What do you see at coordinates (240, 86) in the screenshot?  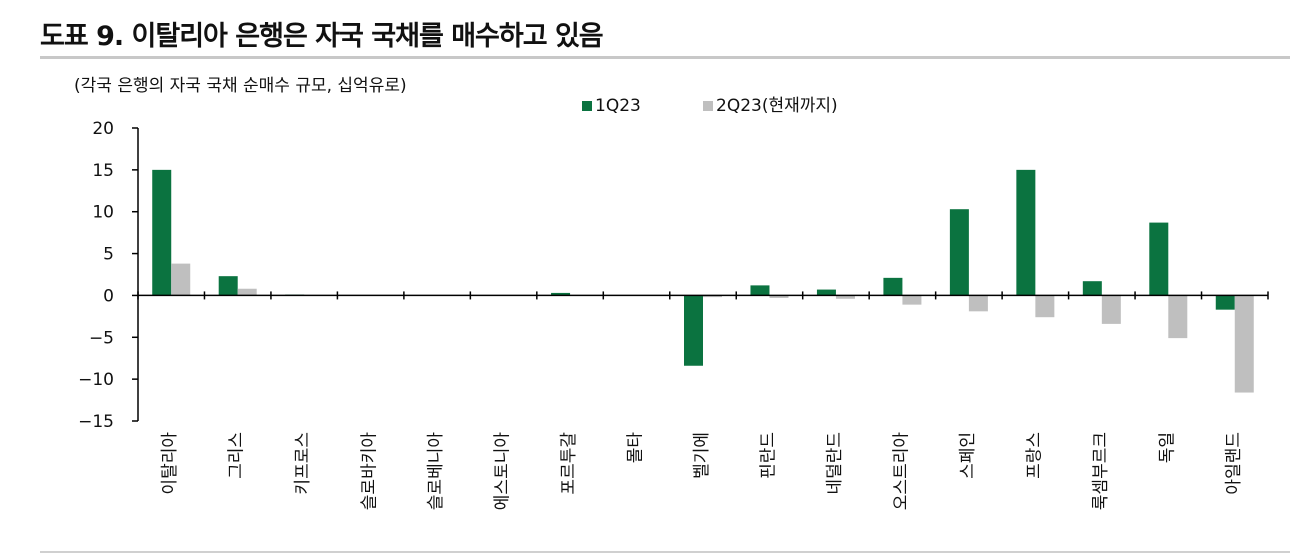 I see `chart-subtitle: (각국 은행의 자국 국채 순매수 규모, 십억유로)` at bounding box center [240, 86].